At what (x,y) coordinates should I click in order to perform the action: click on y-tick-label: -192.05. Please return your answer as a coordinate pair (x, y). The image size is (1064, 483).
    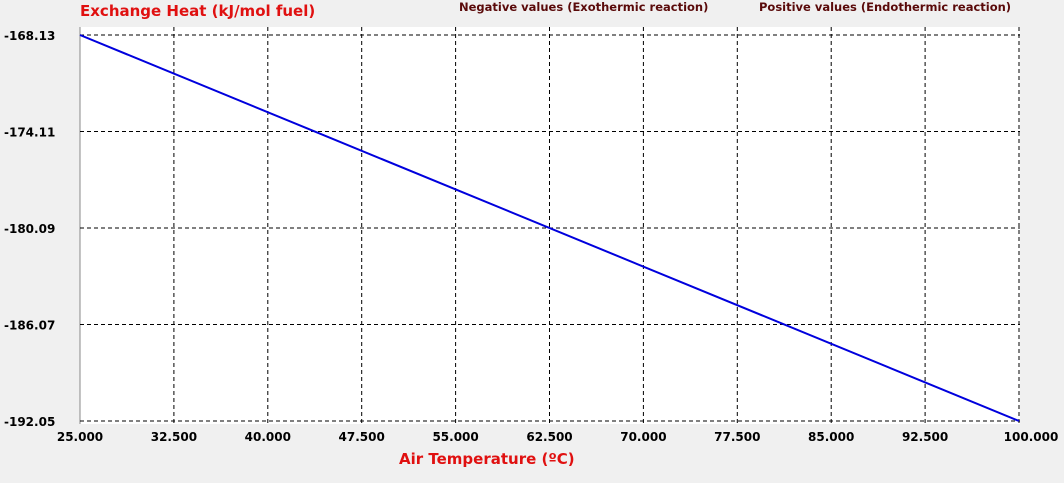
    Looking at the image, I should click on (29, 422).